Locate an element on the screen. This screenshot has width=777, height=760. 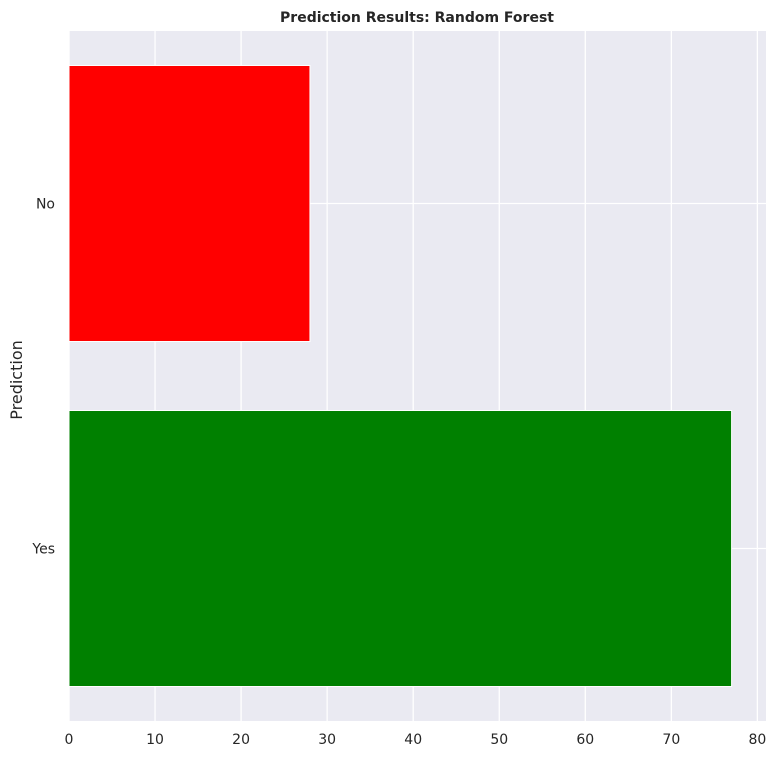
chart-title: Prediction Results: Random Forest is located at coordinates (417, 18).